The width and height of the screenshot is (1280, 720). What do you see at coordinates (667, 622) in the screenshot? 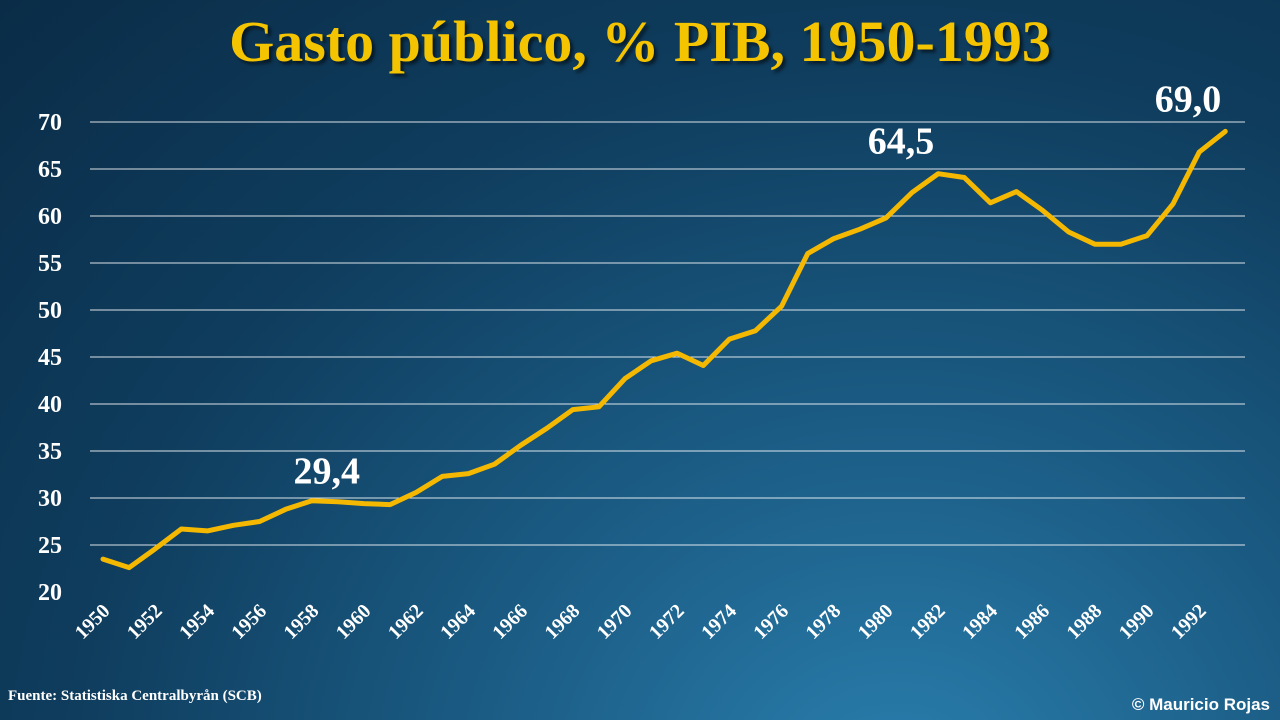
I see `x-tick-label: 1972` at bounding box center [667, 622].